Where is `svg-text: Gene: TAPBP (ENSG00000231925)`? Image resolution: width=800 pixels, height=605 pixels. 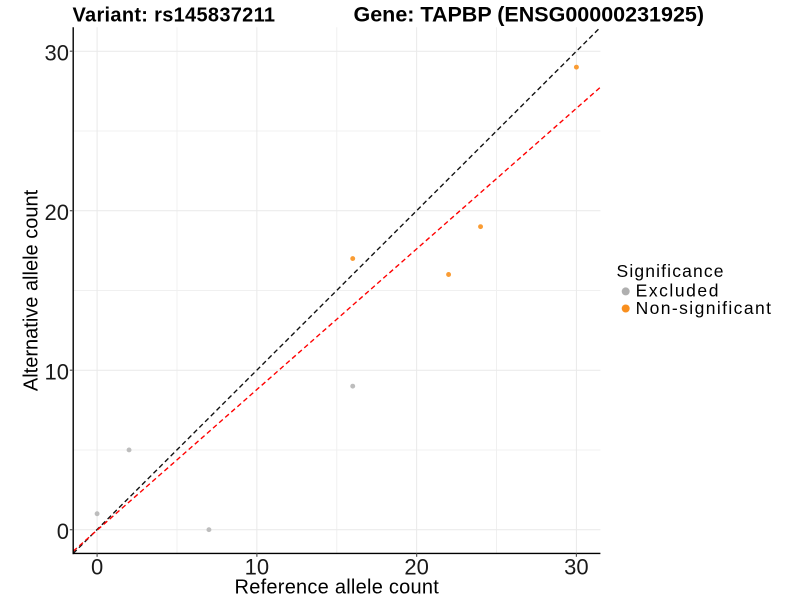 svg-text: Gene: TAPBP (ENSG00000231925) is located at coordinates (529, 14).